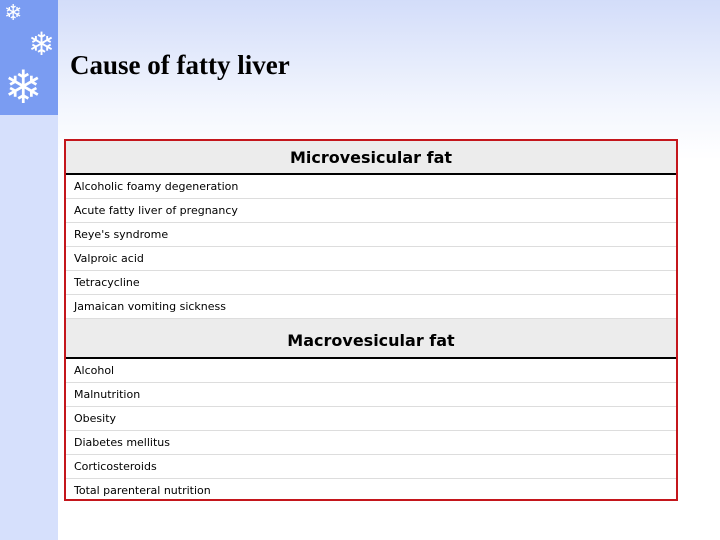 This screenshot has height=540, width=720. I want to click on table-row: Jamaican vomiting sickness, so click(371, 307).